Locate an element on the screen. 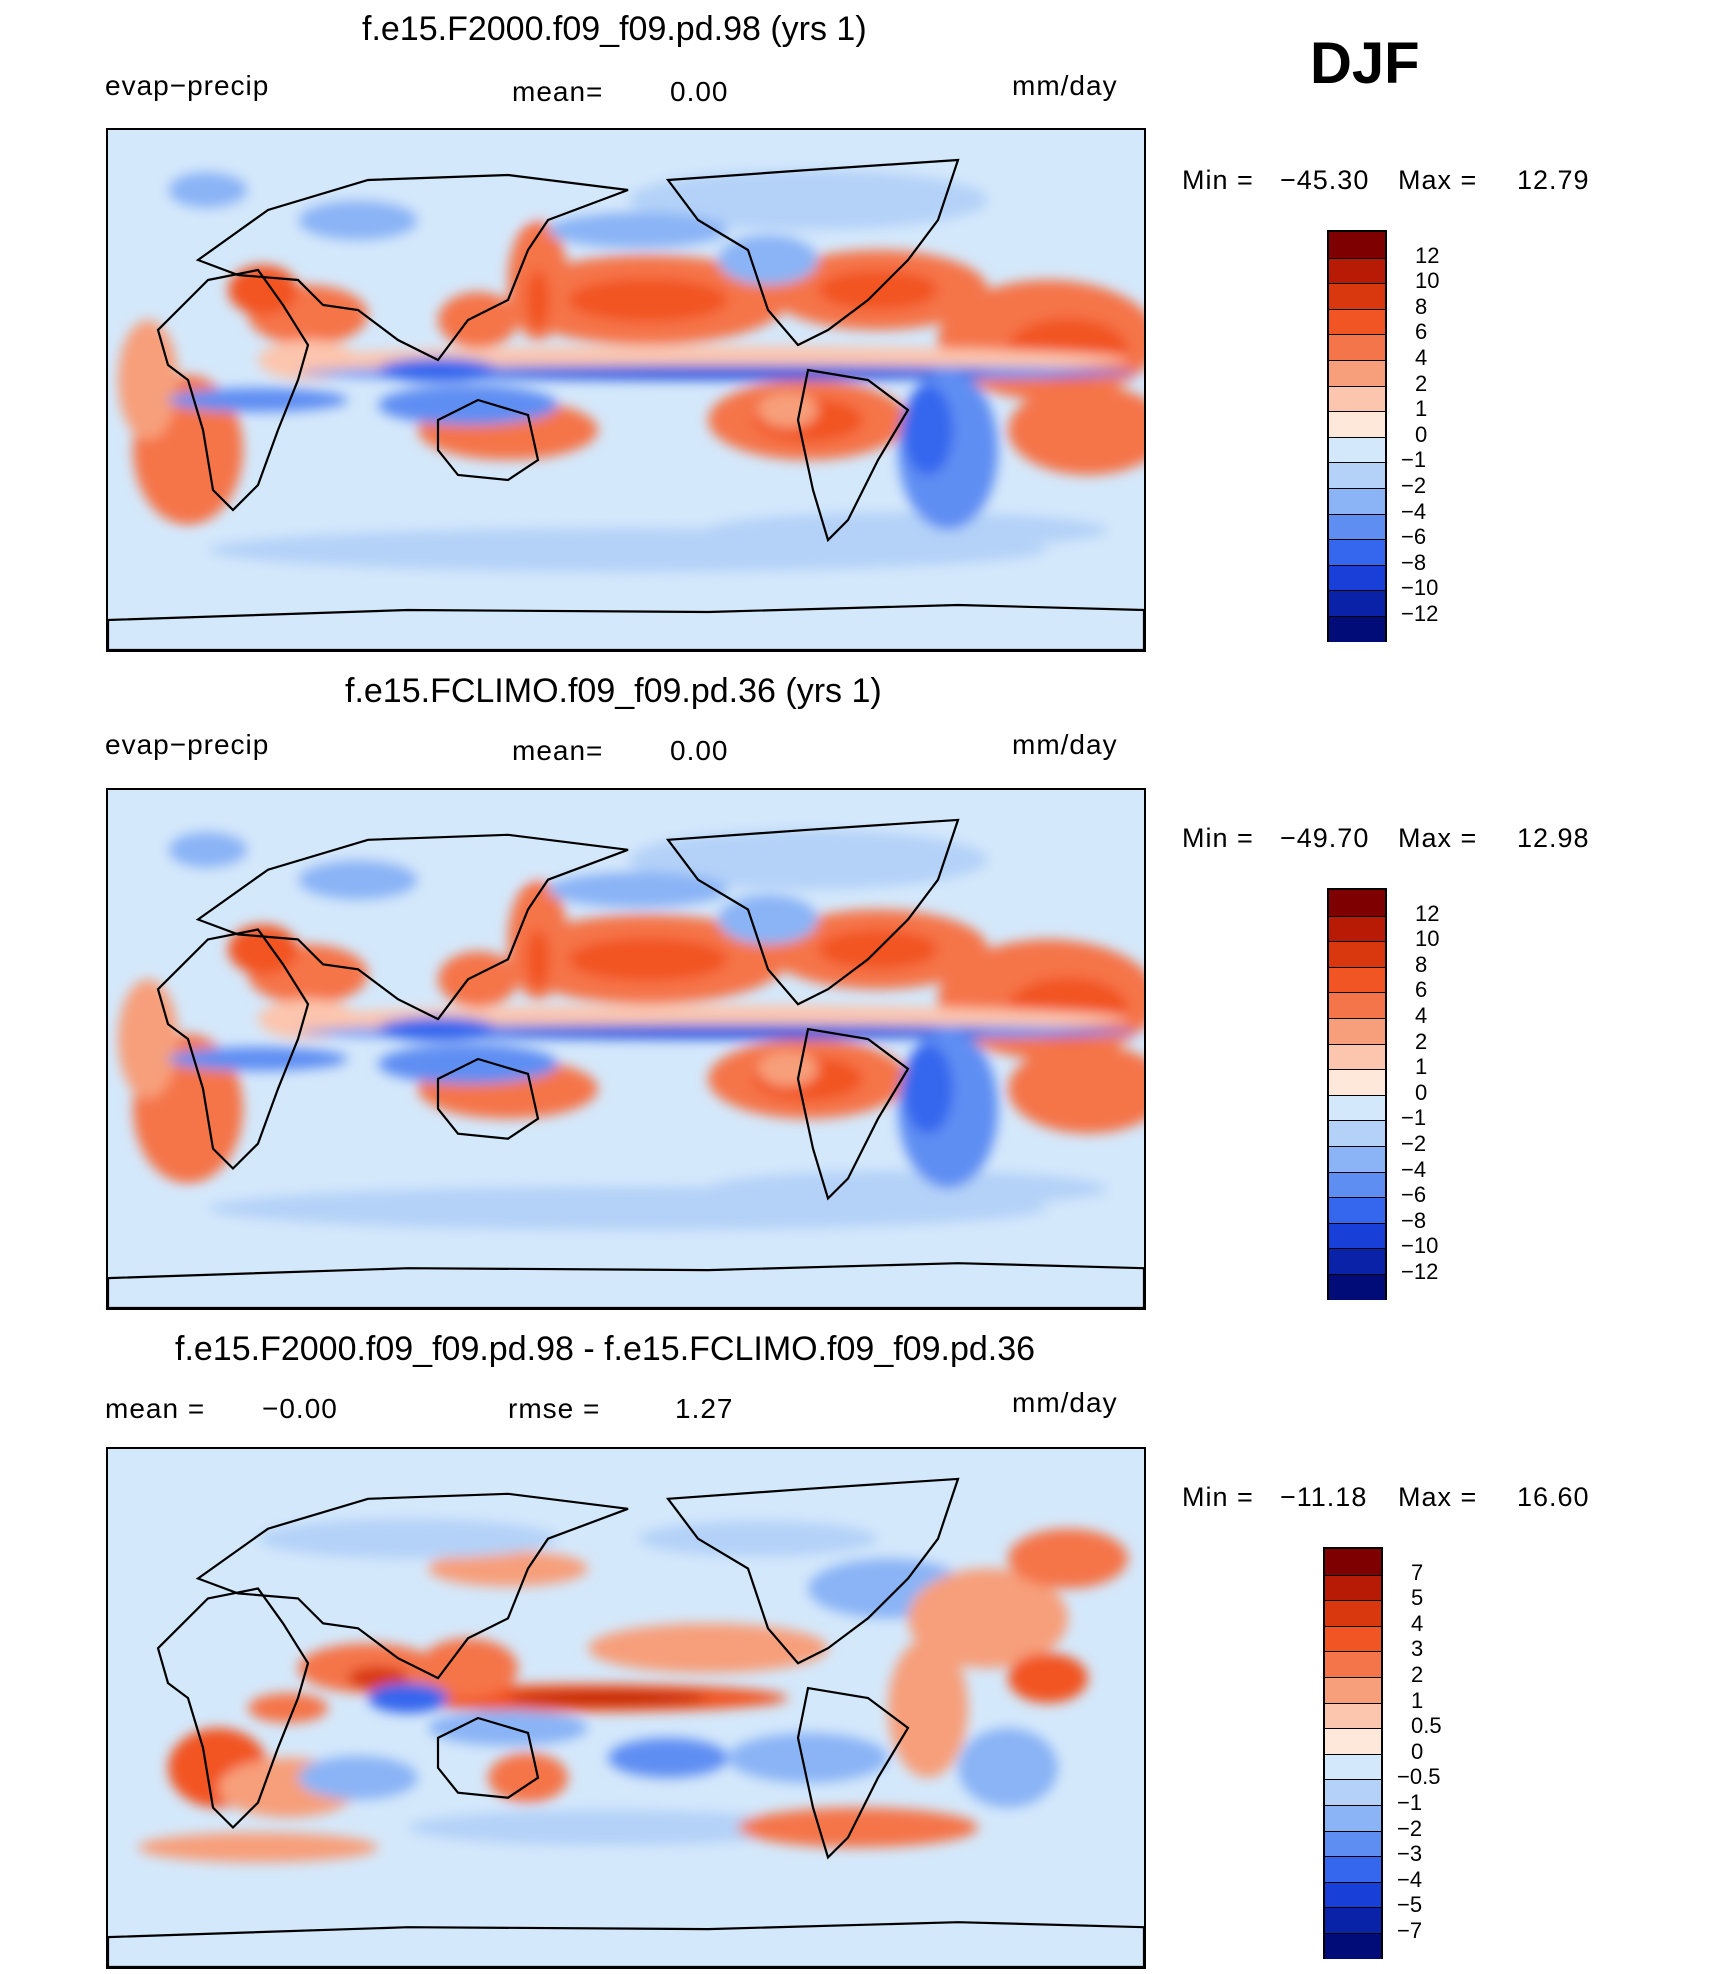 Image resolution: width=1710 pixels, height=1974 pixels. colorbar-level-label: 12 is located at coordinates (1427, 913).